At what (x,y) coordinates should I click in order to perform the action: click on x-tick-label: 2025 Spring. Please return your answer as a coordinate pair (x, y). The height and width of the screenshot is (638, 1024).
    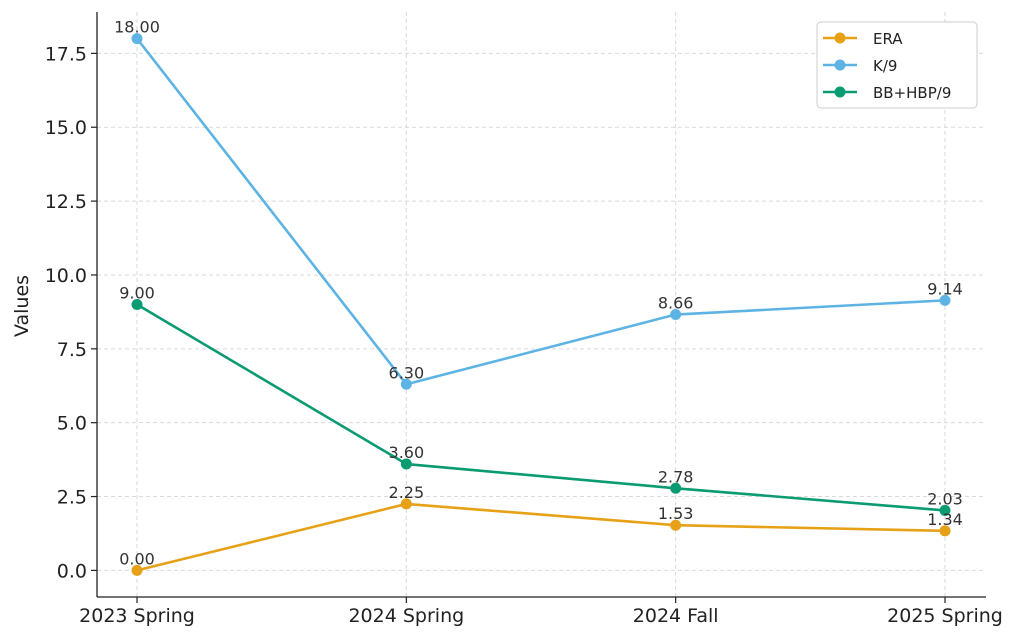
    Looking at the image, I should click on (945, 616).